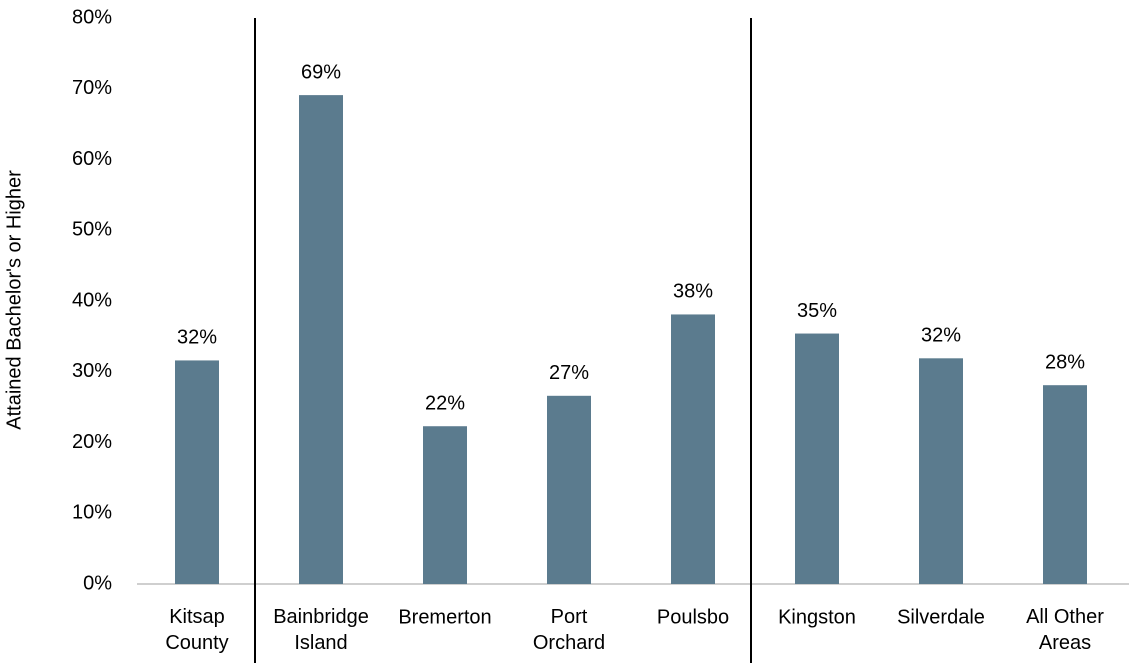 This screenshot has width=1129, height=663. What do you see at coordinates (196, 630) in the screenshot?
I see `x-tick-label: Kitsap County` at bounding box center [196, 630].